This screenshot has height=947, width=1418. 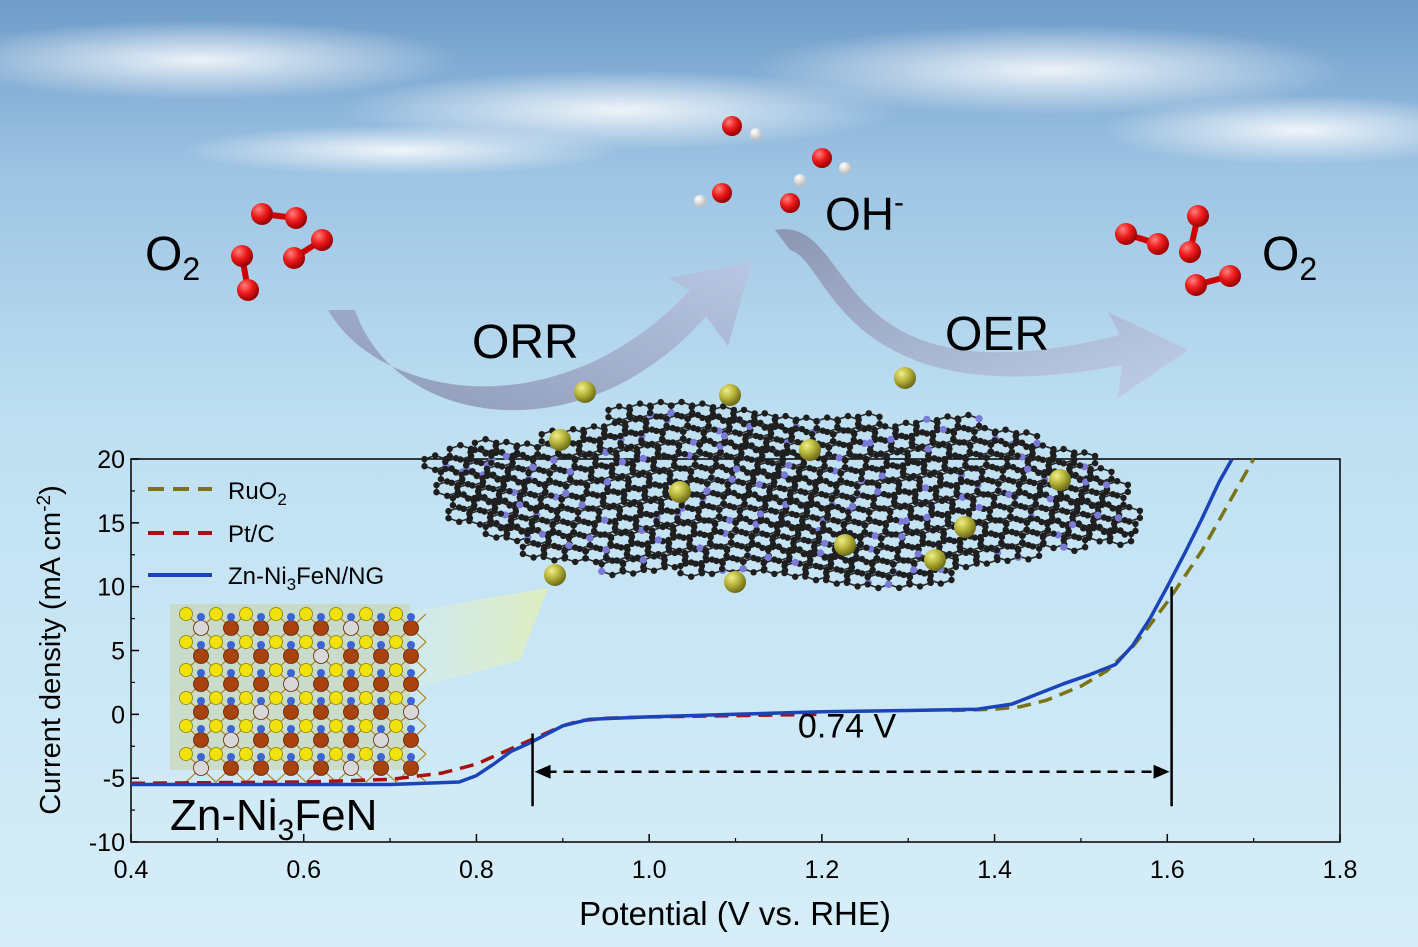 I want to click on o2-molecules-right, so click(x=1178, y=250).